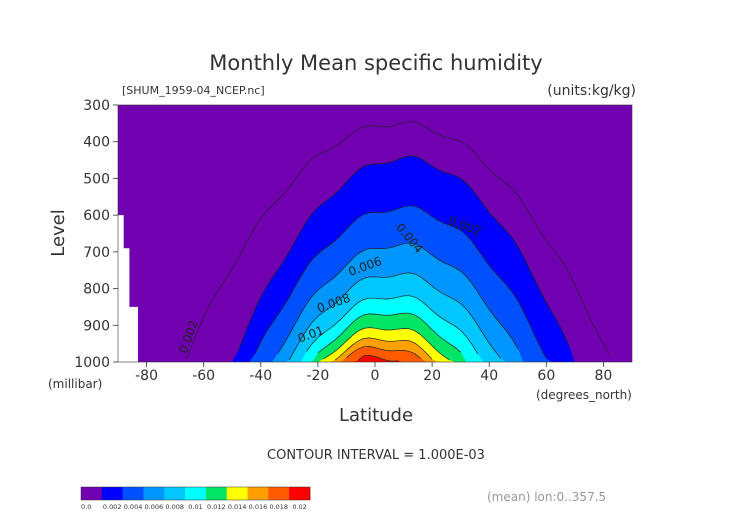 The image size is (752, 532). Describe the element at coordinates (375, 376) in the screenshot. I see `x-tick-label: 0` at that location.